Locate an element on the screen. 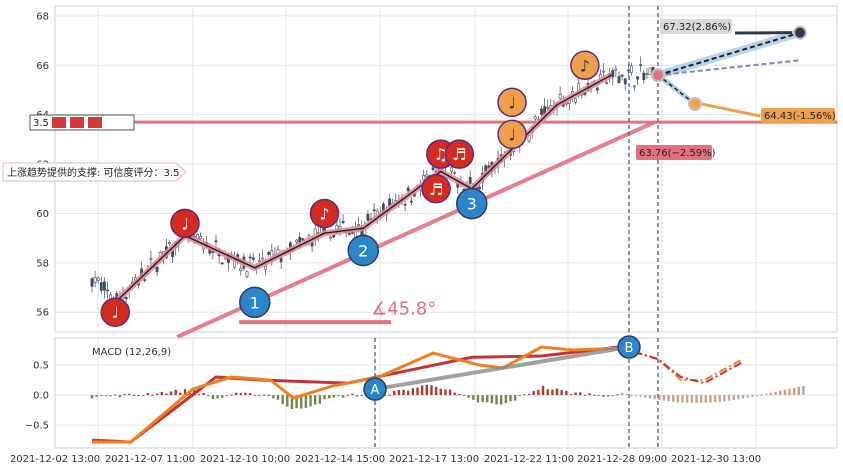  y-tick-label: 60 is located at coordinates (42, 214).